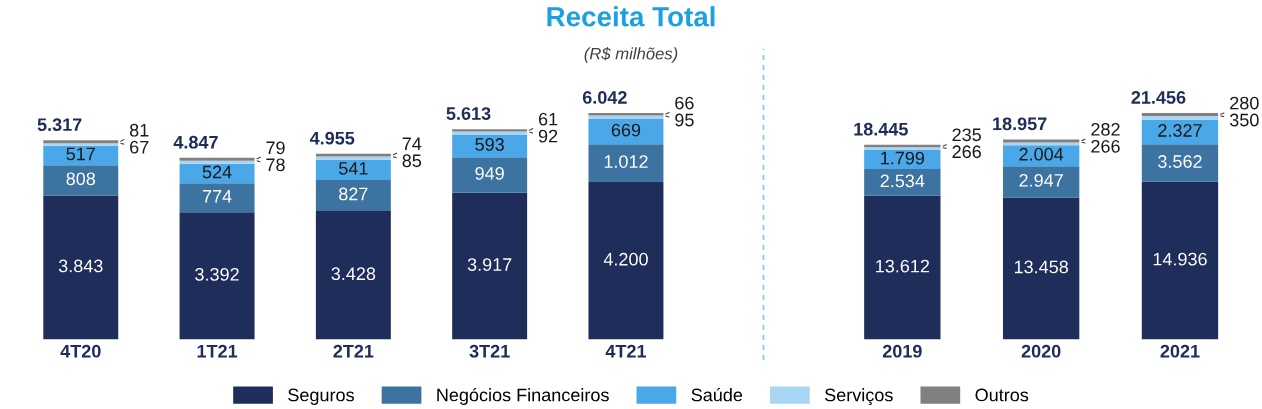 This screenshot has width=1262, height=409. Describe the element at coordinates (217, 351) in the screenshot. I see `x-tick-label: 1T21` at that location.